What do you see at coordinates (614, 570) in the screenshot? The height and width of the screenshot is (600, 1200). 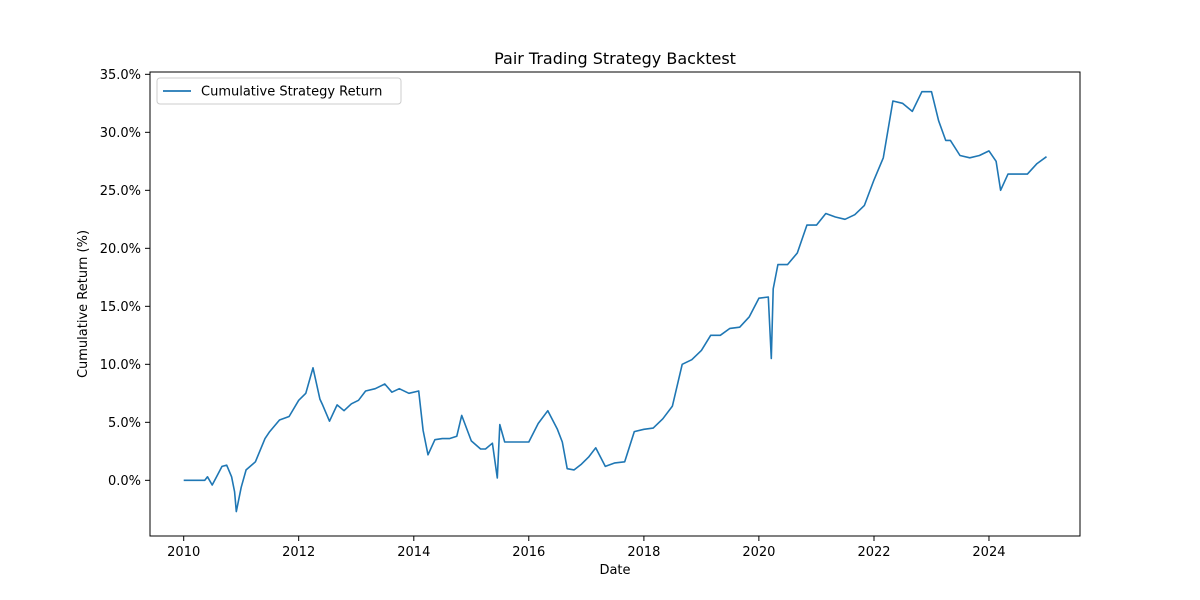 I see `x-axis-title: Date` at bounding box center [614, 570].